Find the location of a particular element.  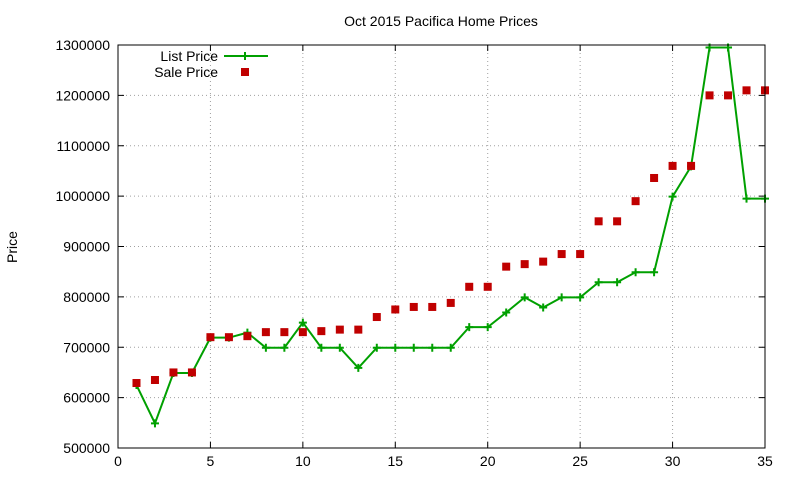

legend: List Price Sale Price is located at coordinates (211, 64).